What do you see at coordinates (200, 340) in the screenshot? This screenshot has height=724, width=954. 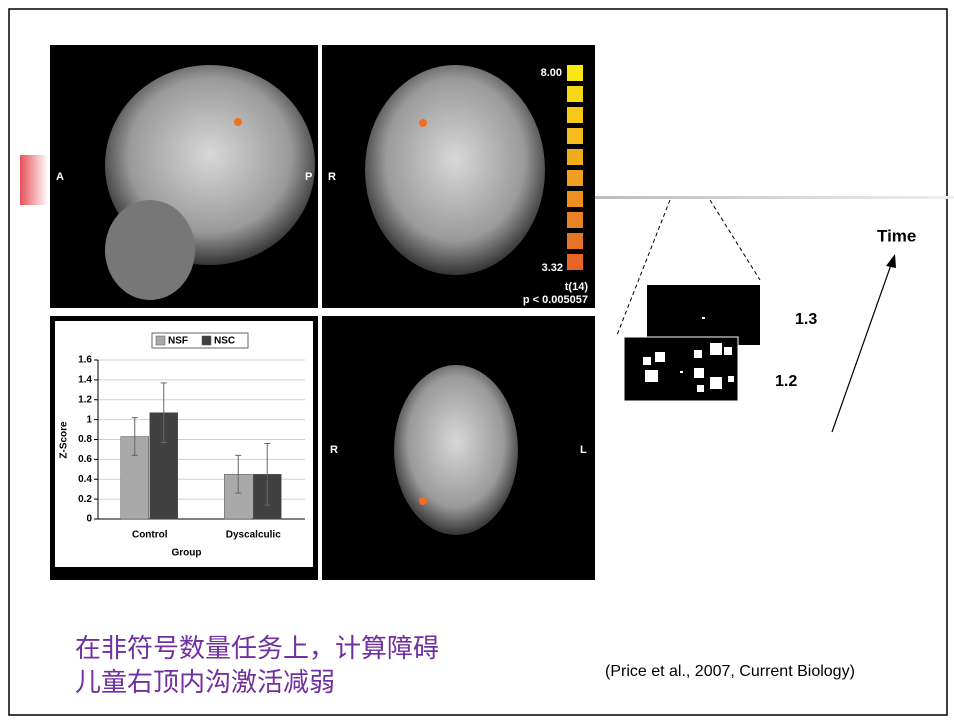 I see `legend-box` at bounding box center [200, 340].